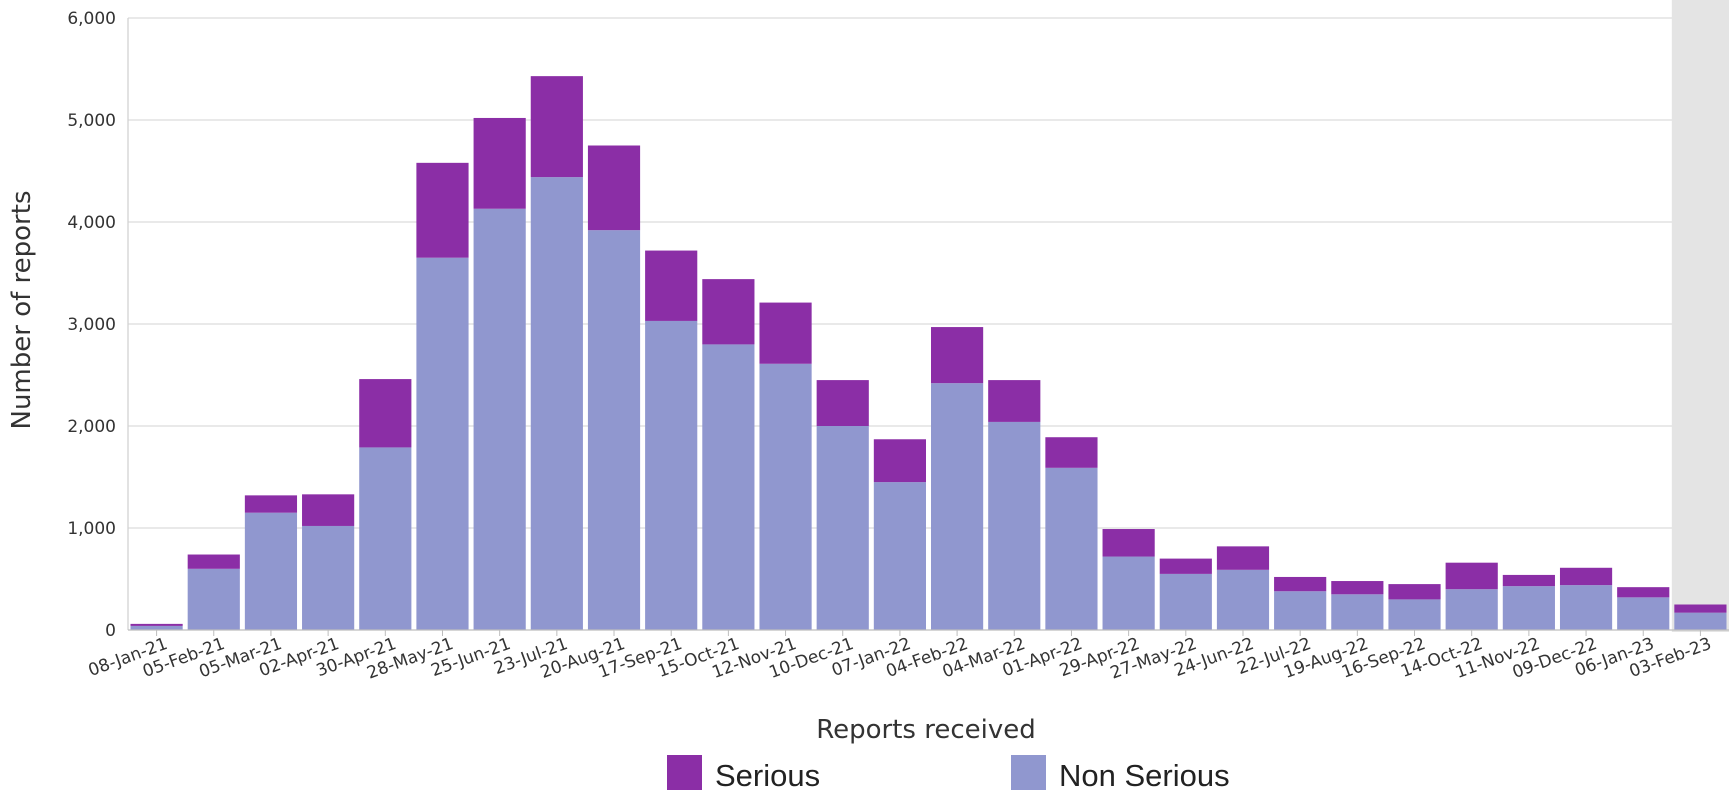 This screenshot has height=800, width=1729. I want to click on highlight-band, so click(1700, 316).